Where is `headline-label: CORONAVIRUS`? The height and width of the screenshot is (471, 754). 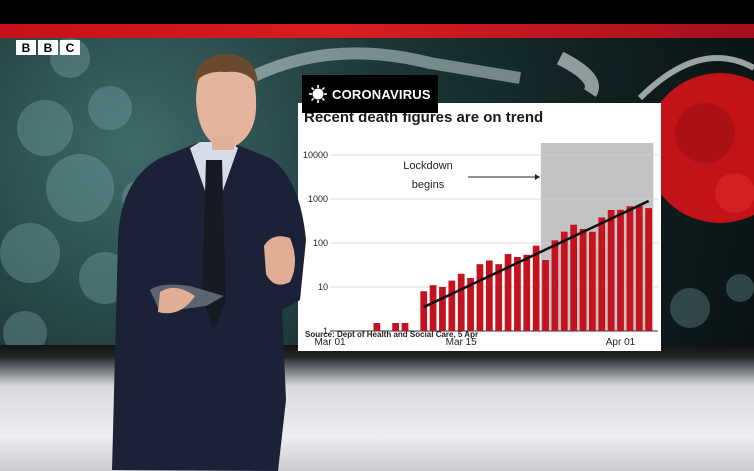 headline-label: CORONAVIRUS is located at coordinates (381, 94).